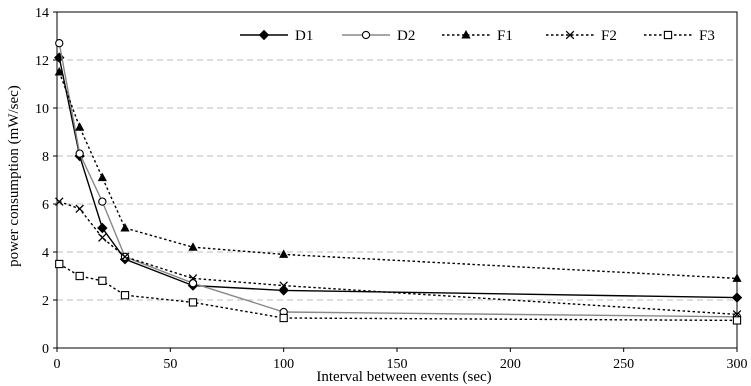 The image size is (751, 386). Describe the element at coordinates (45, 349) in the screenshot. I see `y-tick-label: 0` at that location.